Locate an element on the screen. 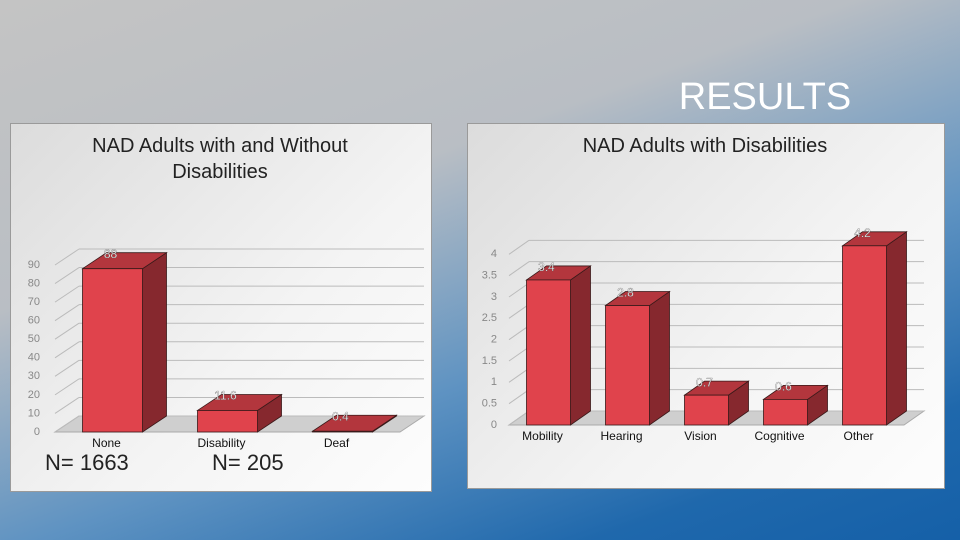 The height and width of the screenshot is (540, 960). y-tick-label: 80 is located at coordinates (34, 283).